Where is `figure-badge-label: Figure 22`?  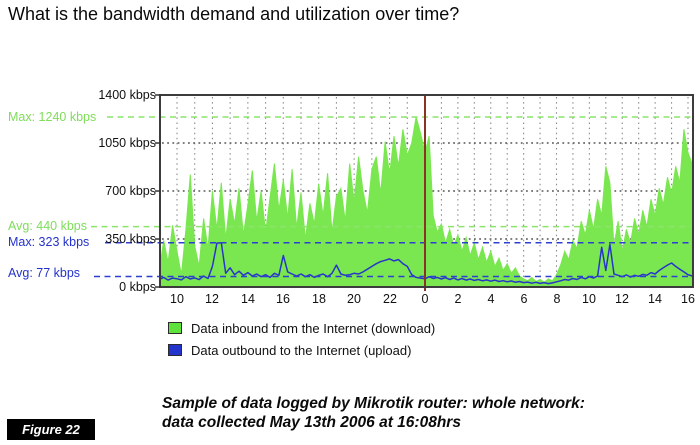
figure-badge-label: Figure 22 is located at coordinates (51, 429).